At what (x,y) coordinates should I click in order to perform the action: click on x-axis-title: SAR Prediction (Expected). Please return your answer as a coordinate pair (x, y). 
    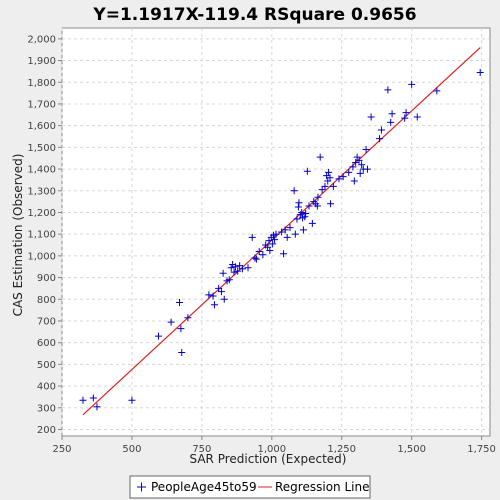
    Looking at the image, I should click on (268, 459).